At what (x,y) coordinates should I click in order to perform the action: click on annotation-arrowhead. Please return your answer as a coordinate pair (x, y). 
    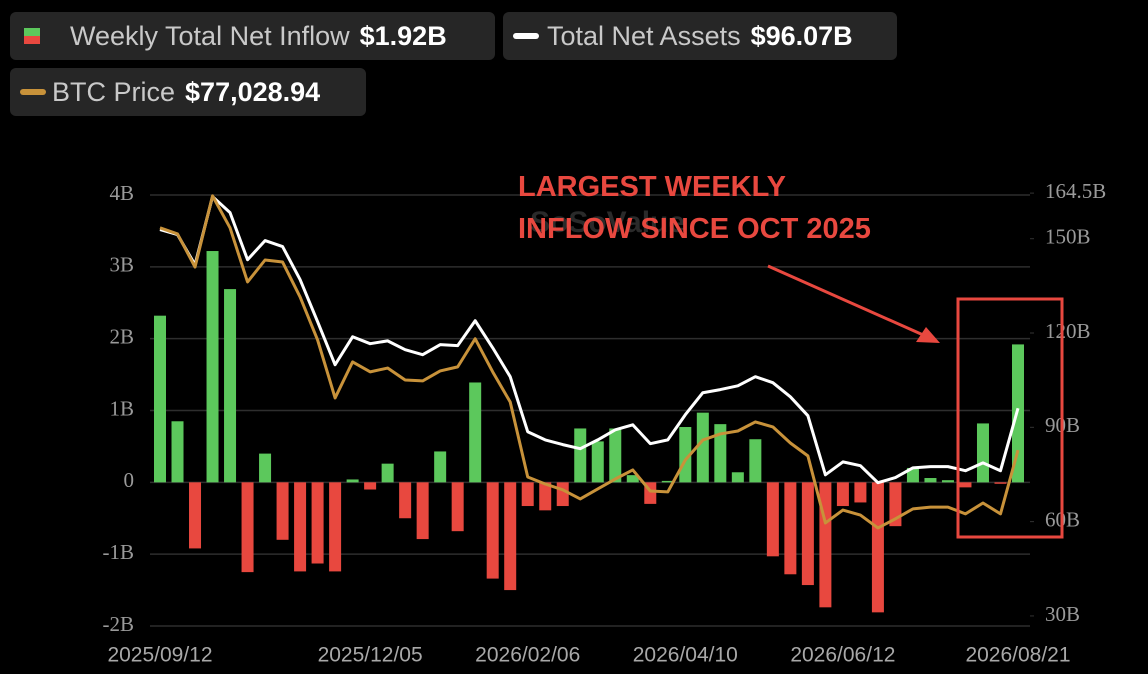
    Looking at the image, I should click on (928, 335).